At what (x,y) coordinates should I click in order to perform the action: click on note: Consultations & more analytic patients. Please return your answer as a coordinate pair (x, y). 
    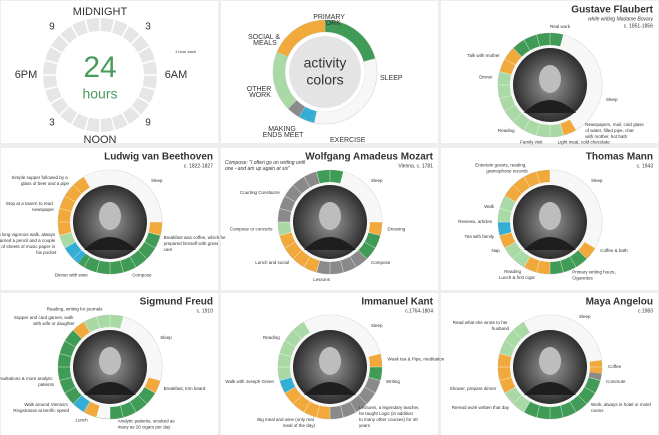
    Looking at the image, I should click on (27, 381).